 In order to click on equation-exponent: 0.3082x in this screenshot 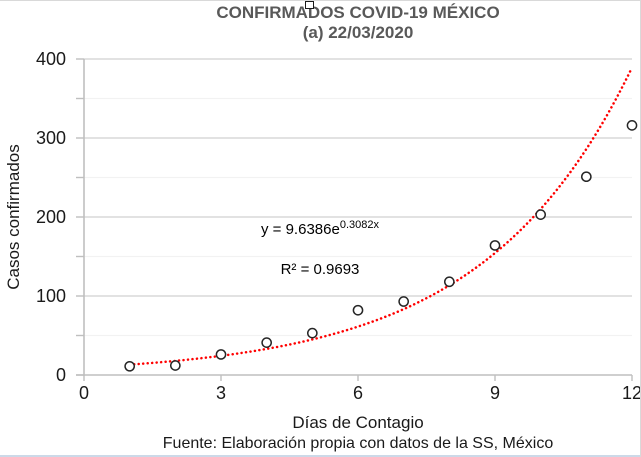, I will do `click(359, 225)`.